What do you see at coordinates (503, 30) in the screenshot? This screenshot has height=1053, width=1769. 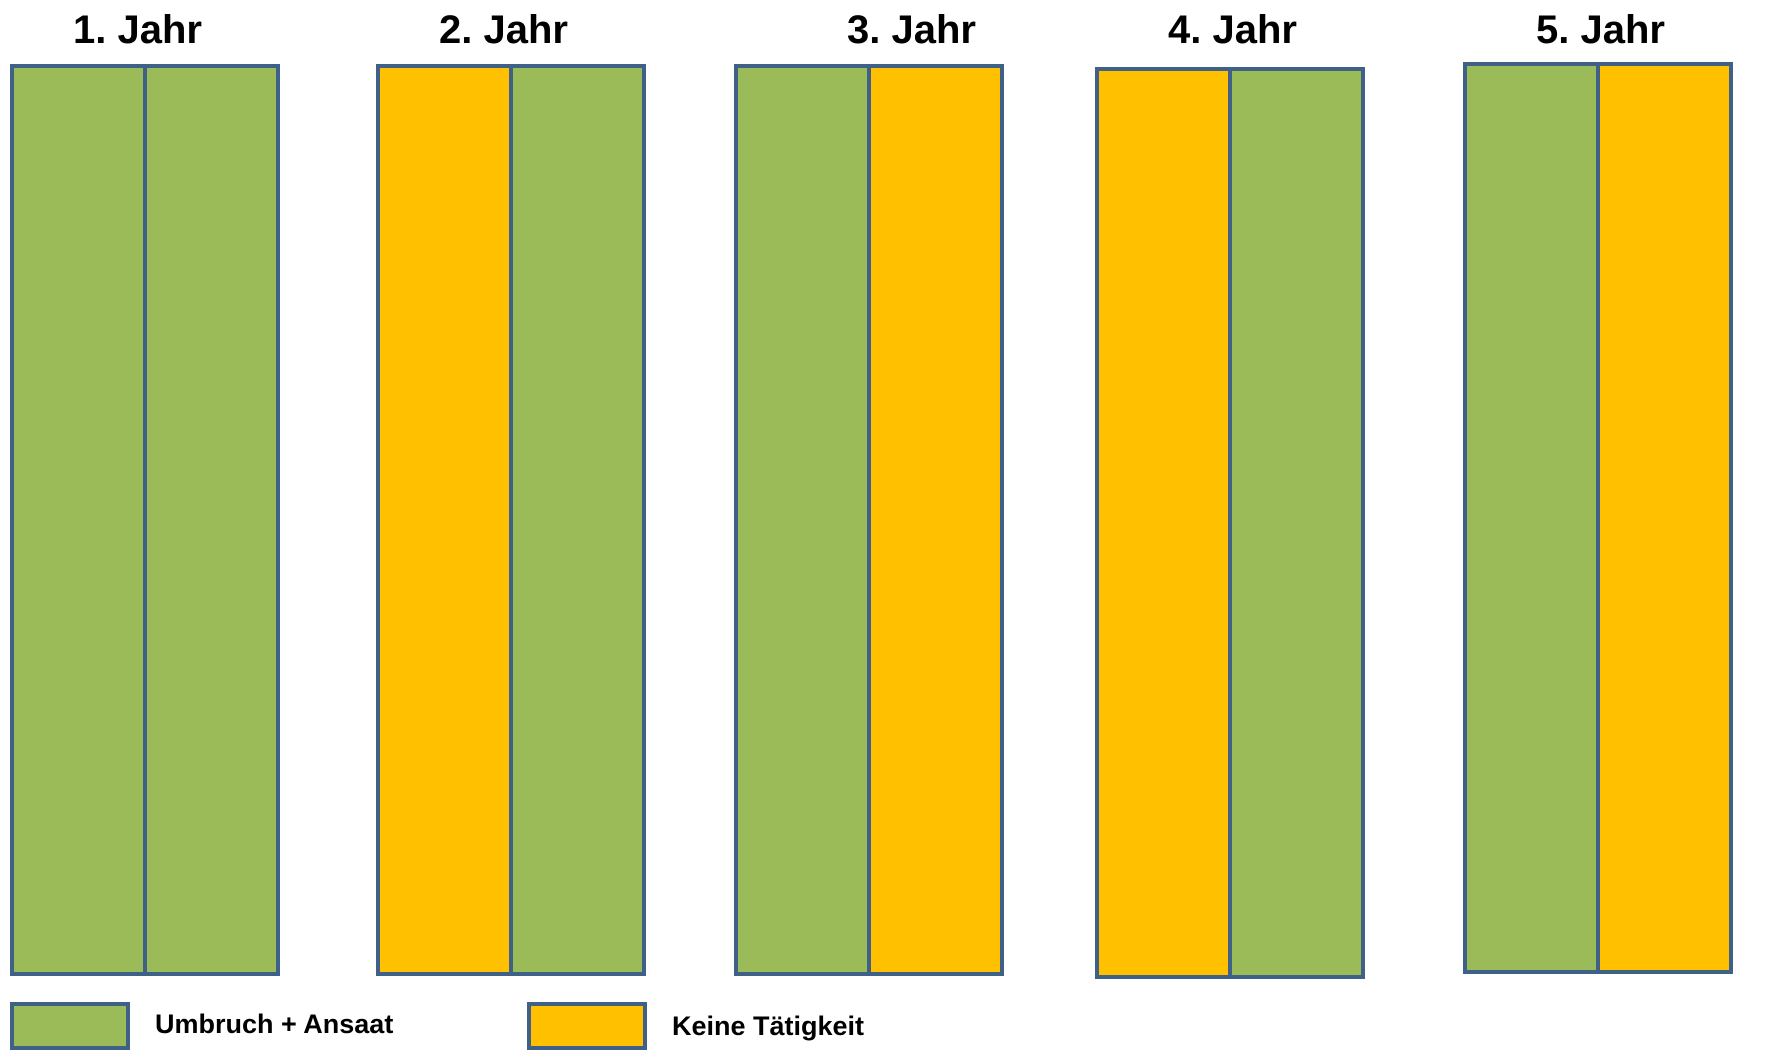 I see `year-title: 2. Jahr` at bounding box center [503, 30].